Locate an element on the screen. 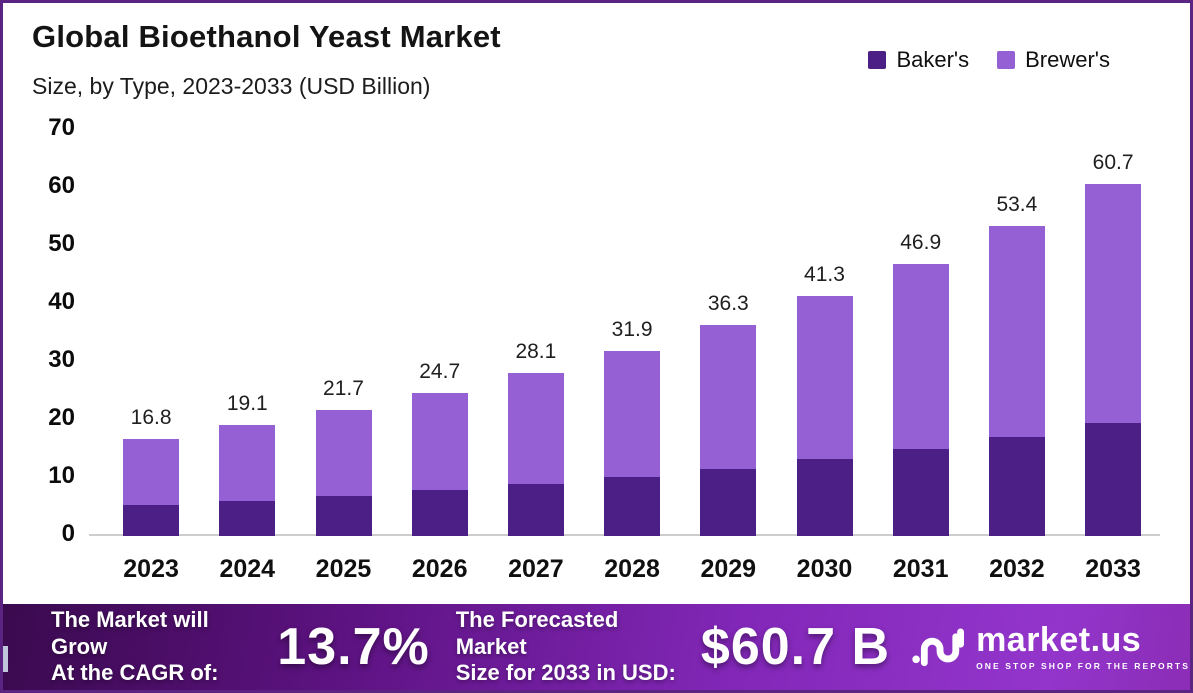 The height and width of the screenshot is (693, 1193). y-axis-tick-0: 0 is located at coordinates (68, 533).